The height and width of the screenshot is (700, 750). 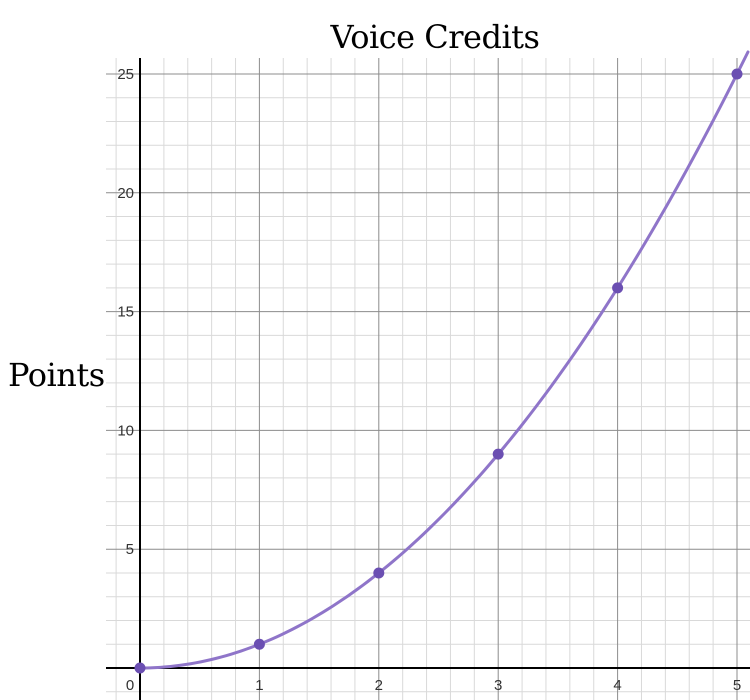 I want to click on x-tick-label: 4, so click(x=617, y=685).